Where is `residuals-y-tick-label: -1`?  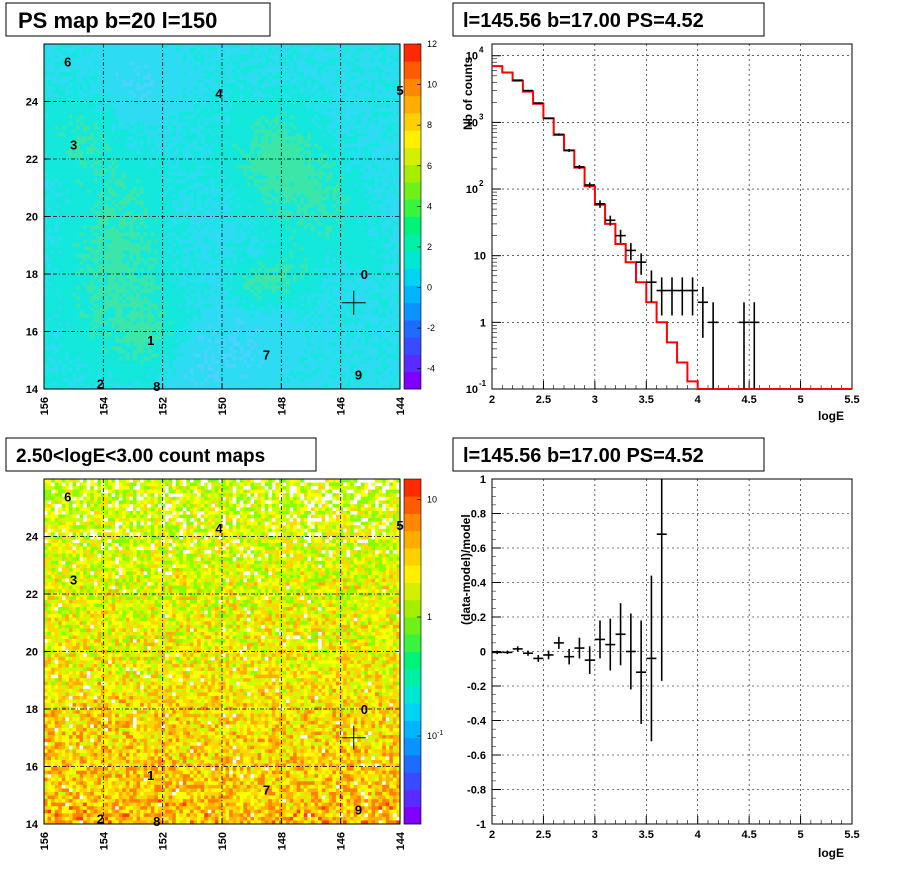 residuals-y-tick-label: -1 is located at coordinates (481, 825).